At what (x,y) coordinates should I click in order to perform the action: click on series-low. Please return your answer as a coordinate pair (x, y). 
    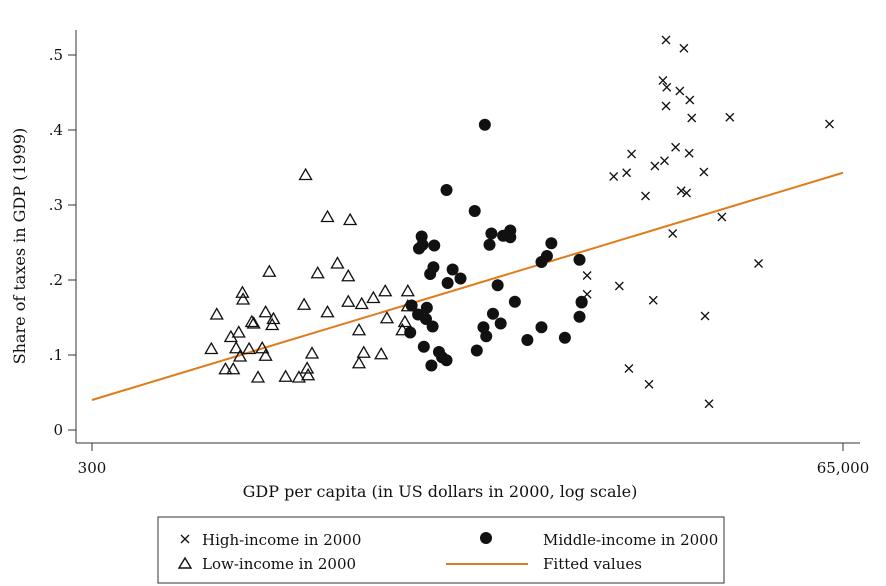
    Looking at the image, I should click on (309, 275).